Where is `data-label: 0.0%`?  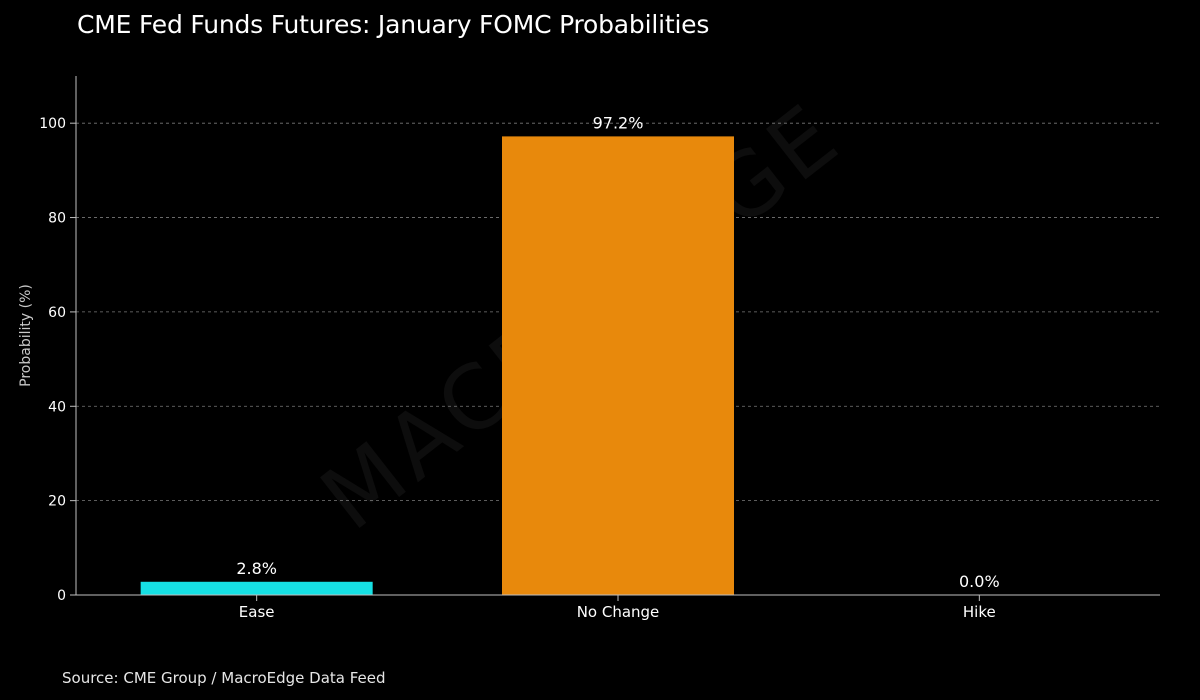 data-label: 0.0% is located at coordinates (979, 581).